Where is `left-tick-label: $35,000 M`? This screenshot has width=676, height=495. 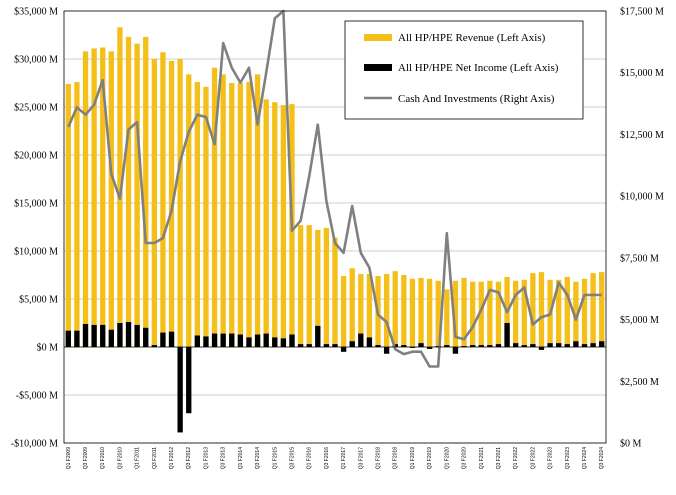
left-tick-label: $35,000 M is located at coordinates (36, 12).